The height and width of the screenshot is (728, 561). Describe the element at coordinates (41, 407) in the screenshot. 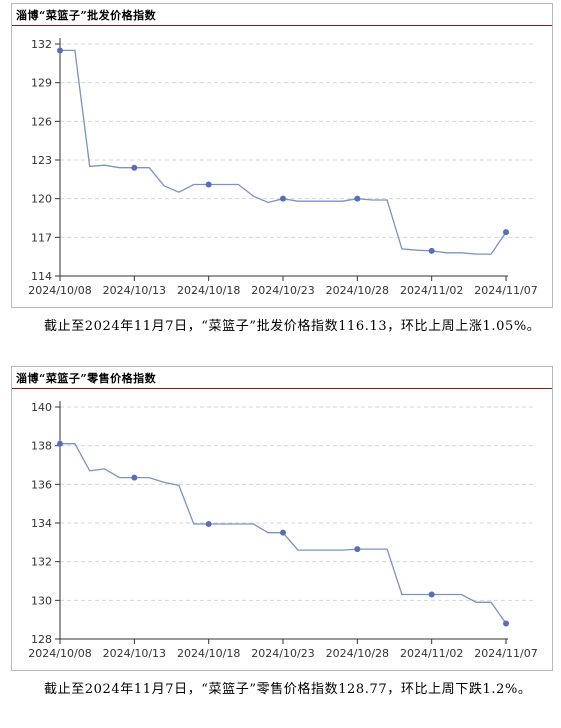

I see `y-tick-label: 140` at that location.